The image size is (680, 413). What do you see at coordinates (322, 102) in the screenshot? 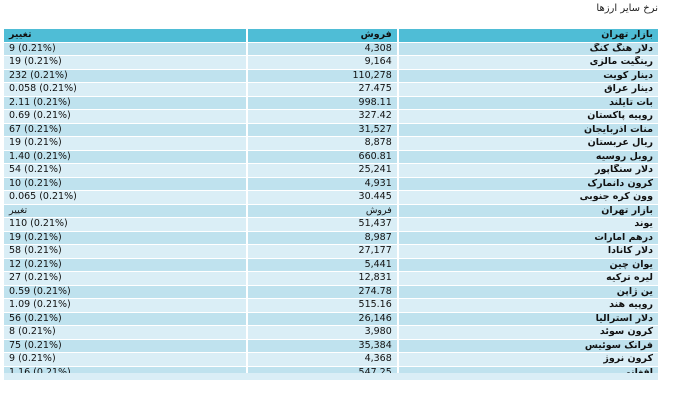
I see `sell-cell: 998.11` at bounding box center [322, 102].